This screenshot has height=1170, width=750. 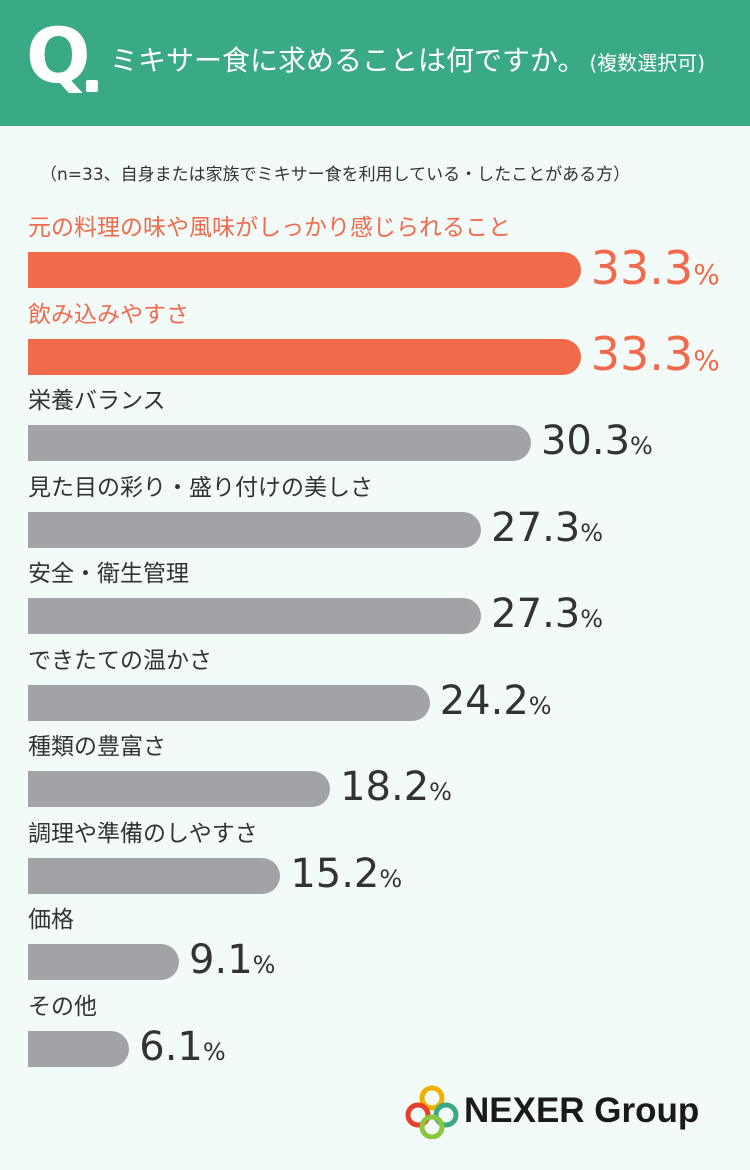 What do you see at coordinates (200, 487) in the screenshot?
I see `category-label: 見た目の彩り・盛り付けの美しさ` at bounding box center [200, 487].